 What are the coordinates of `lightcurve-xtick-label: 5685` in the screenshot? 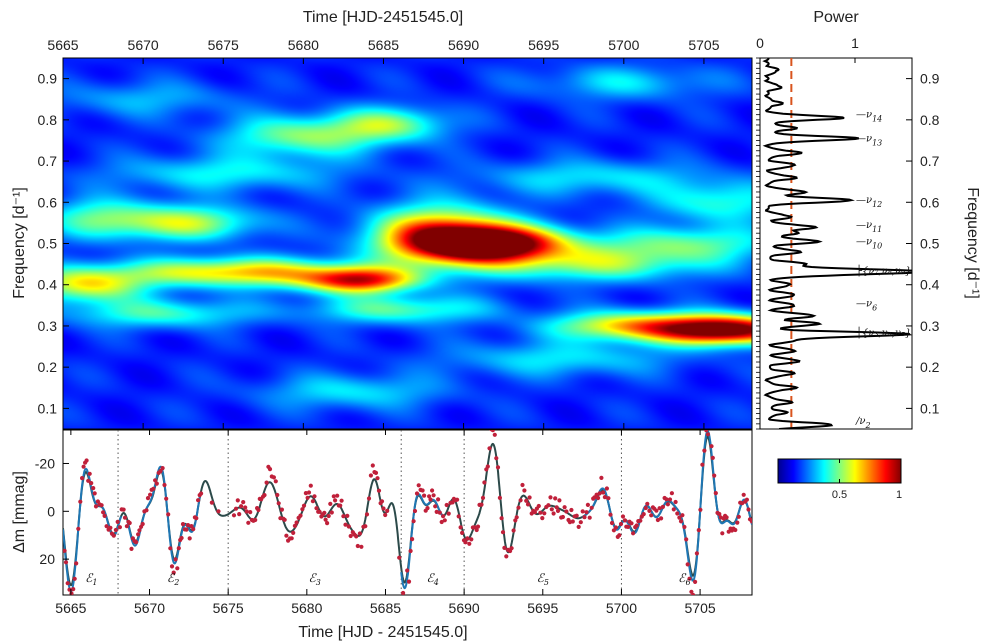 It's located at (385, 608).